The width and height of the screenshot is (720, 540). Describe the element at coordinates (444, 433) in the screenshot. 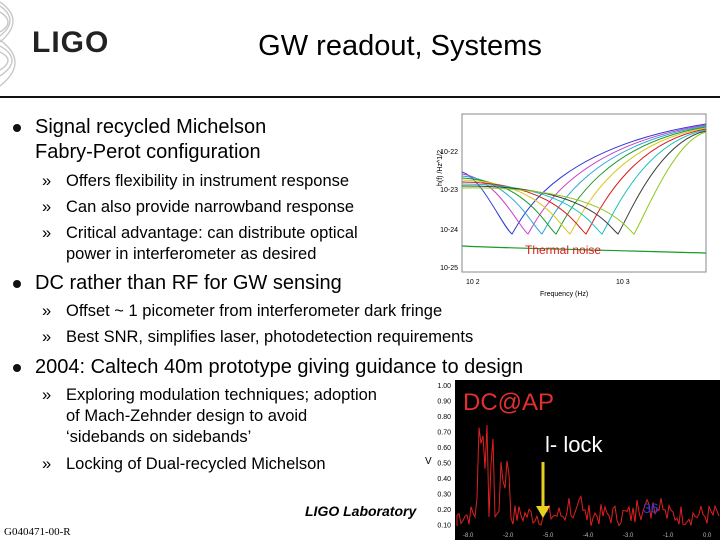

I see `scope-ytick: 0.70` at that location.